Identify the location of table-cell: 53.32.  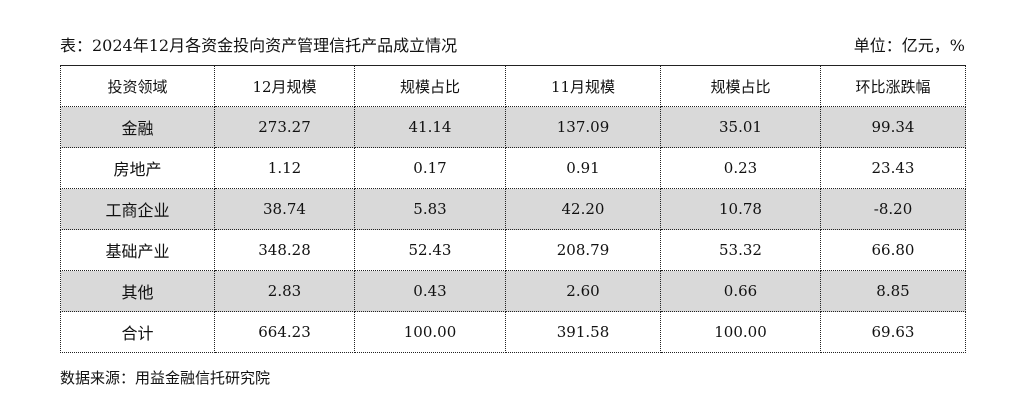
(740, 250).